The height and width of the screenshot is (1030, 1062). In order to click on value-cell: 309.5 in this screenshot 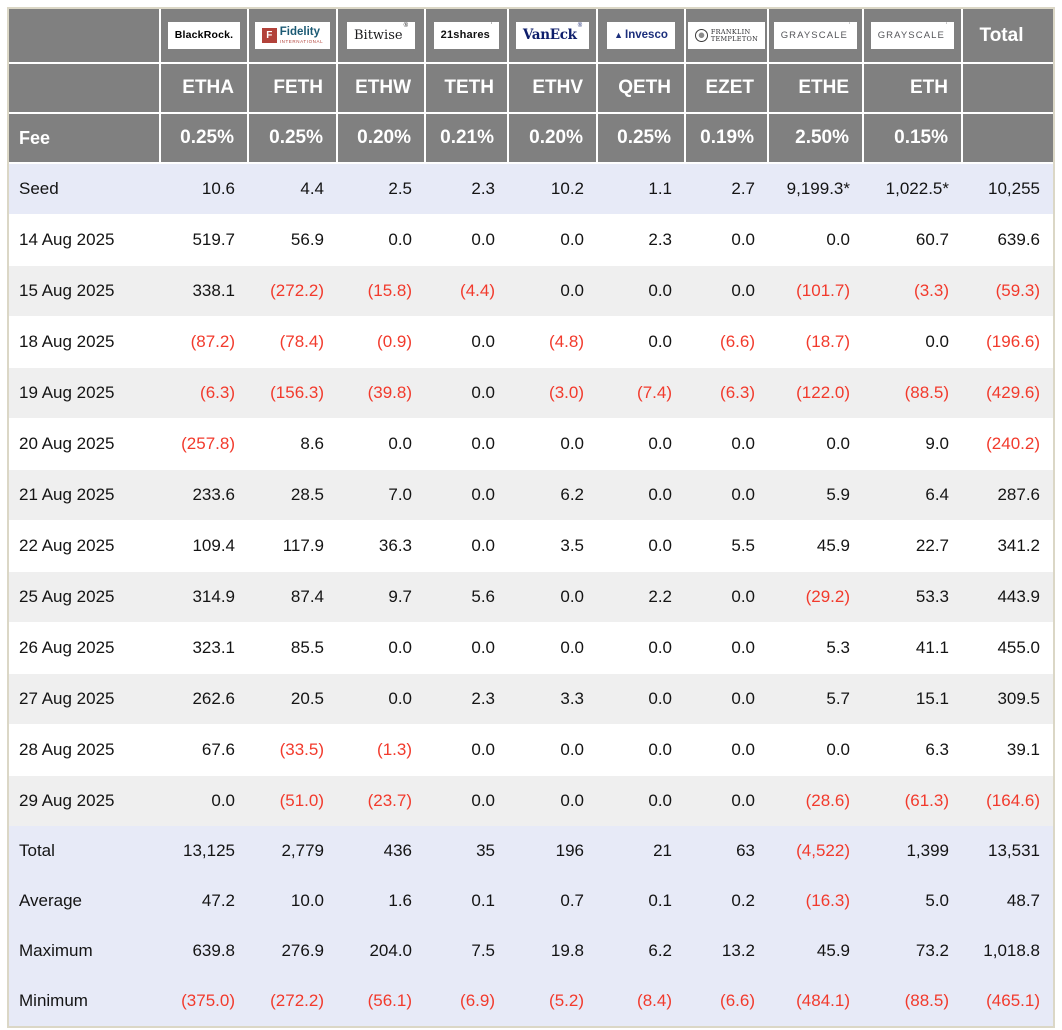, I will do `click(1007, 699)`.